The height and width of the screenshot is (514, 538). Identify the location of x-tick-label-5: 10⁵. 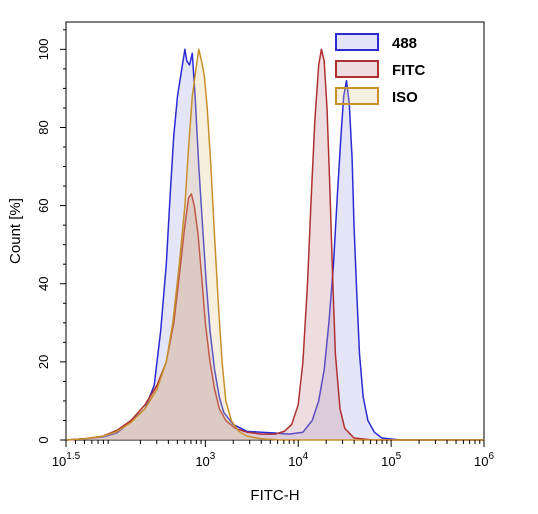
(391, 460).